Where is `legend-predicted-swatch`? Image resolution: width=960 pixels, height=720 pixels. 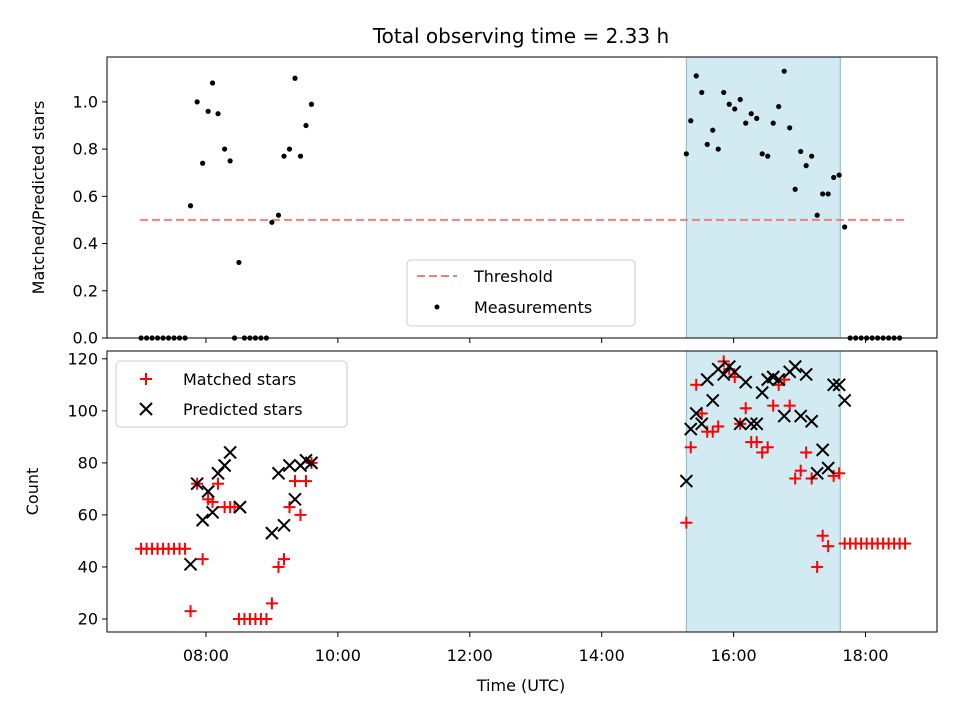
legend-predicted-swatch is located at coordinates (146, 409).